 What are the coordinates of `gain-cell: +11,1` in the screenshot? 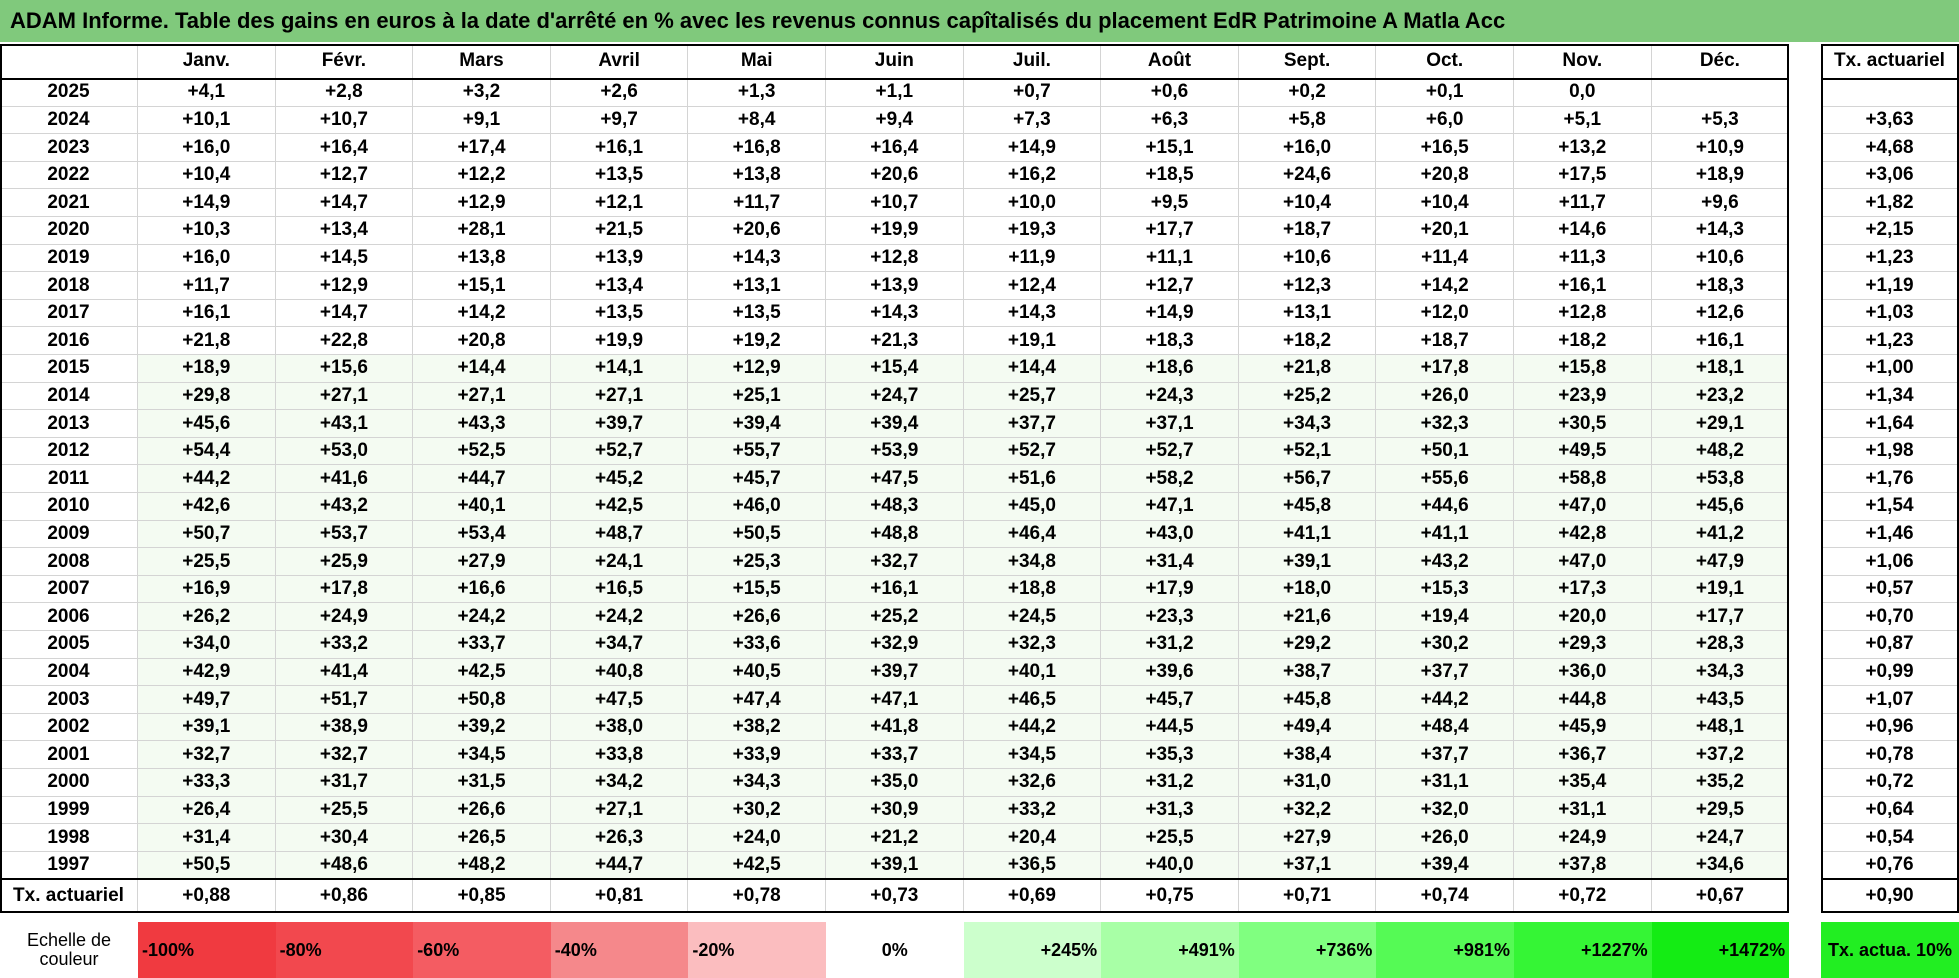 It's located at (1170, 258).